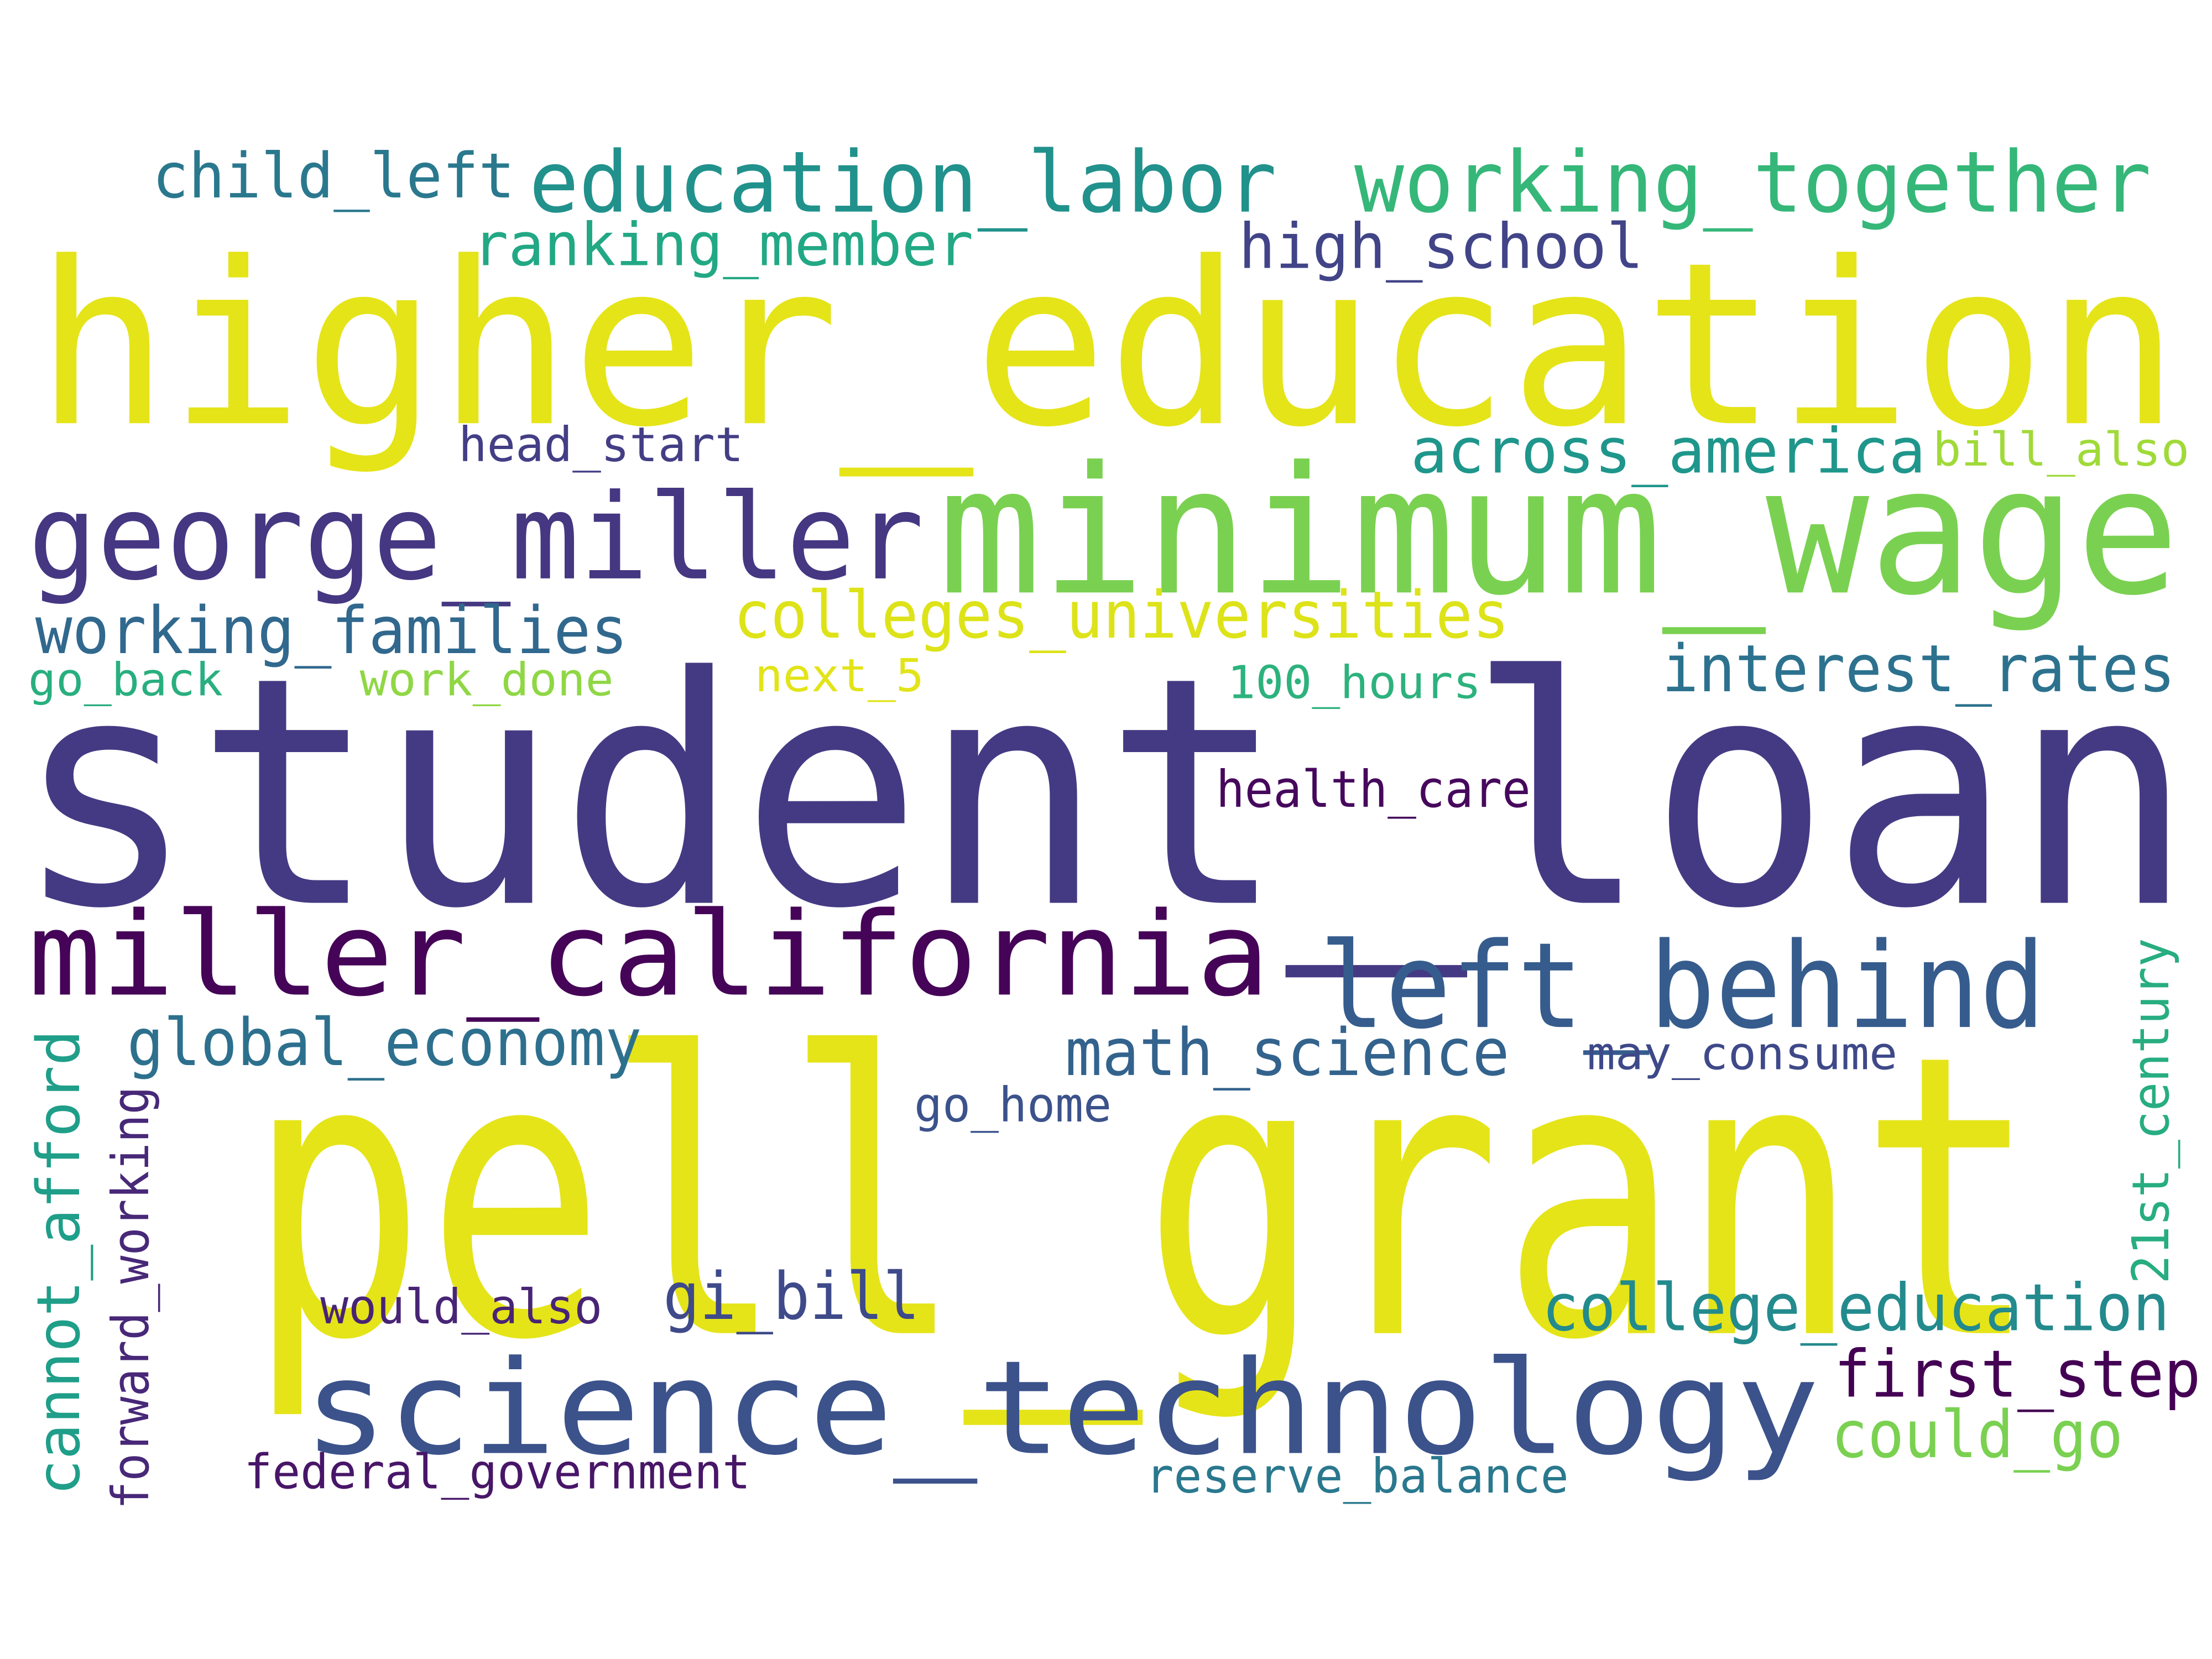 The image size is (2212, 1659). Describe the element at coordinates (331, 631) in the screenshot. I see `word: working_families` at that location.